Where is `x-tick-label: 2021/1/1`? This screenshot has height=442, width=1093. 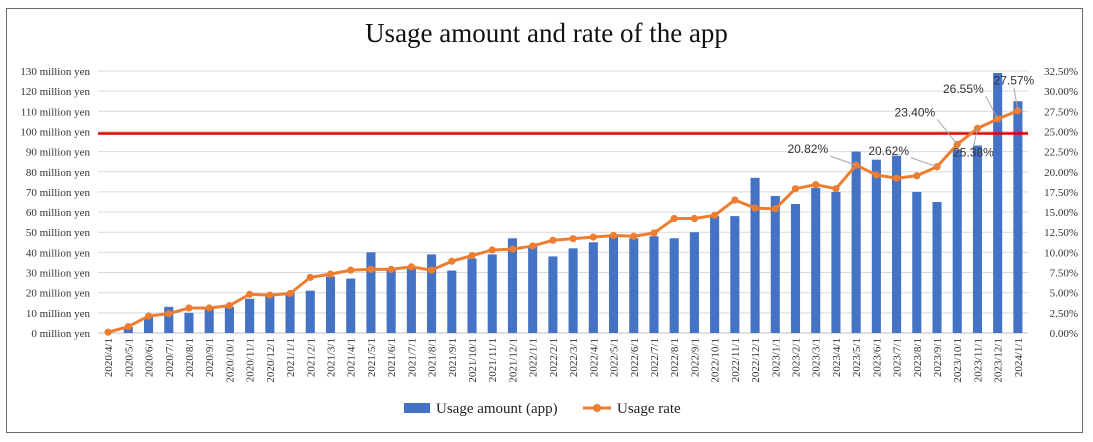 x-tick-label: 2021/1/1 is located at coordinates (291, 357).